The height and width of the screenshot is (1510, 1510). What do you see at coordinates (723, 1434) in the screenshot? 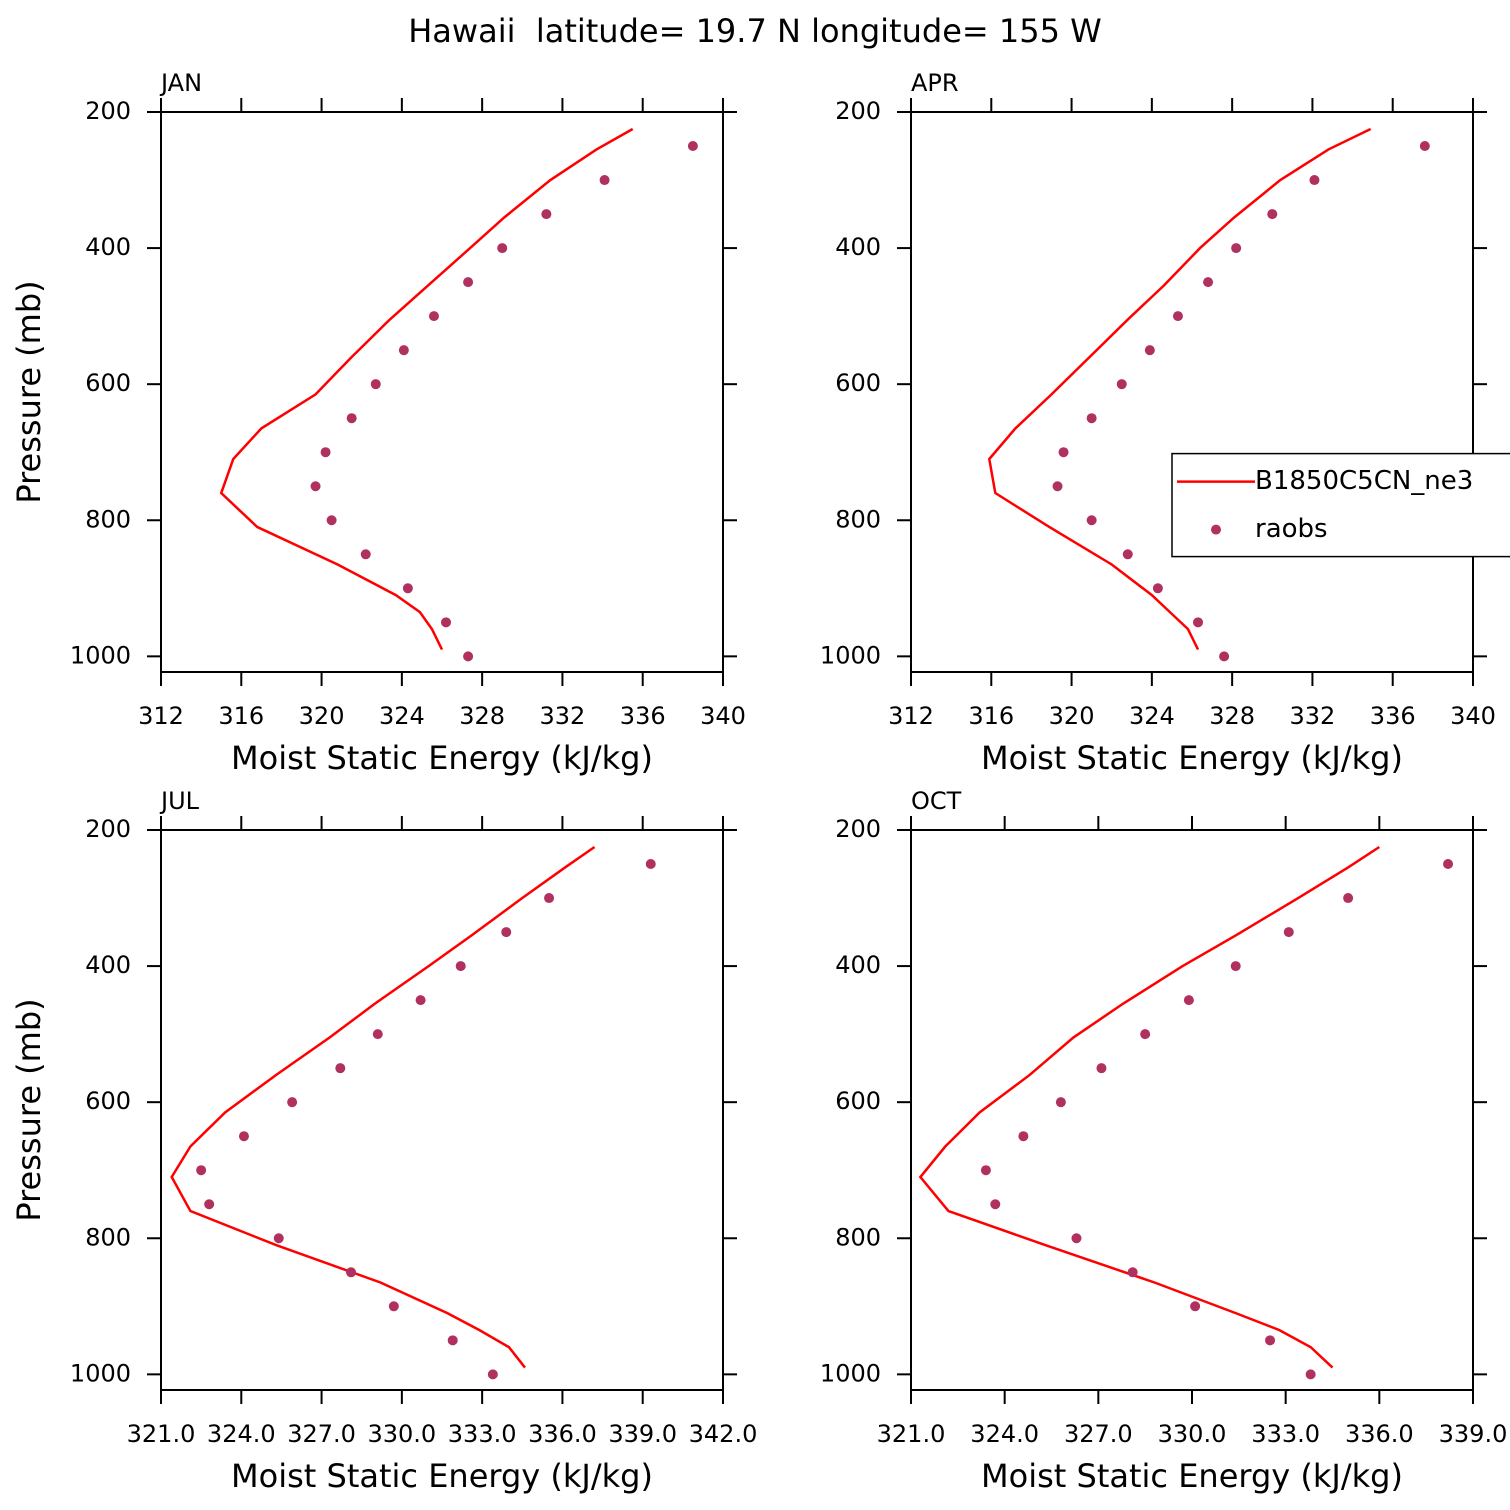
I see `x-tick-label: 342.0` at bounding box center [723, 1434].